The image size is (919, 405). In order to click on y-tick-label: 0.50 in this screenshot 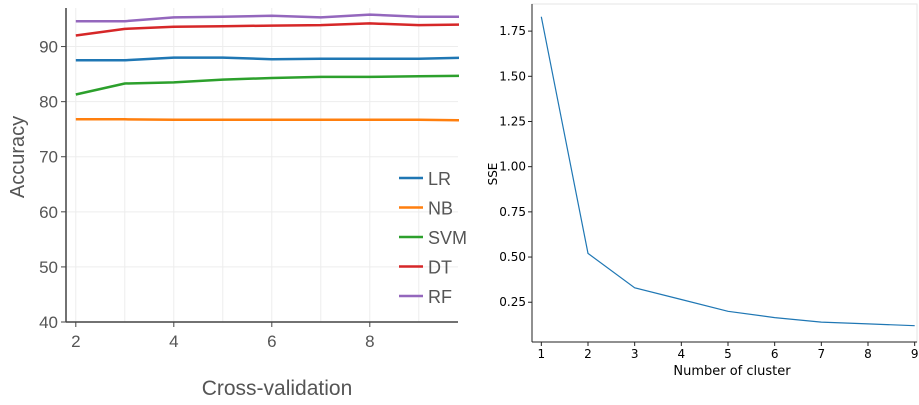, I will do `click(512, 257)`.